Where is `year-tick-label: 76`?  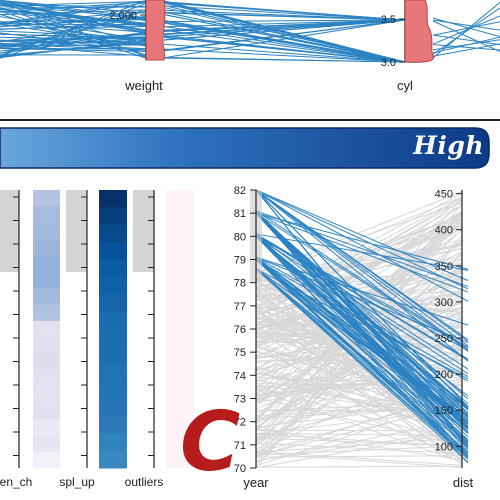
year-tick-label: 76 is located at coordinates (240, 330).